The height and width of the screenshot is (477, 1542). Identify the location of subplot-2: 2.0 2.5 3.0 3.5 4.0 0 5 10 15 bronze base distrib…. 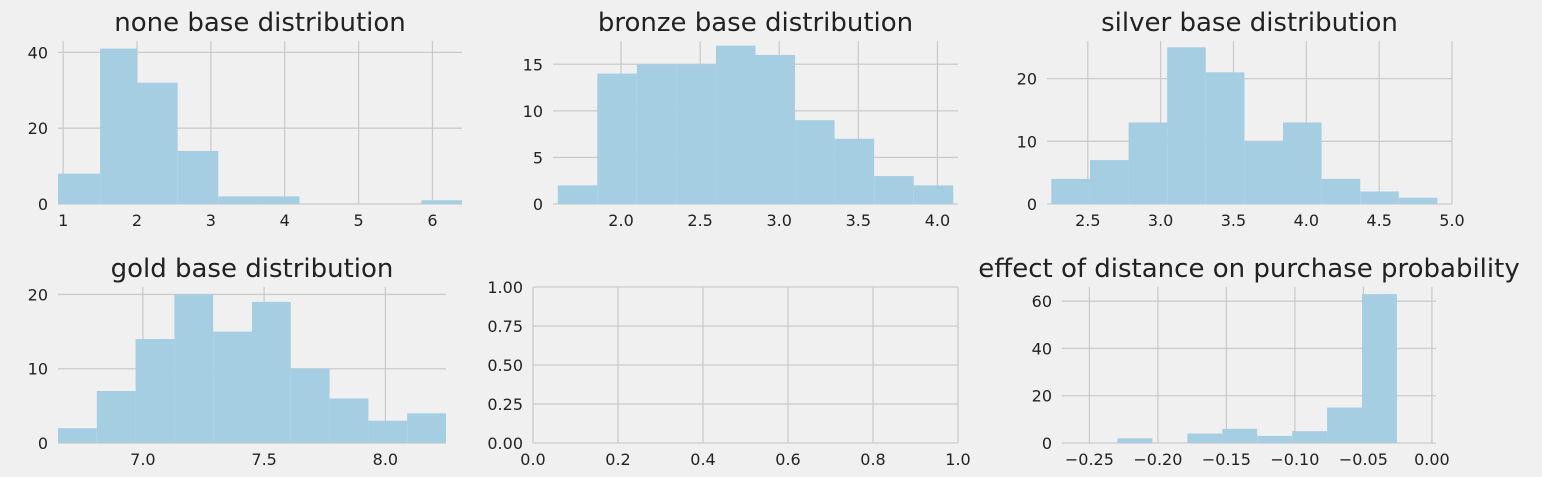
(740, 119).